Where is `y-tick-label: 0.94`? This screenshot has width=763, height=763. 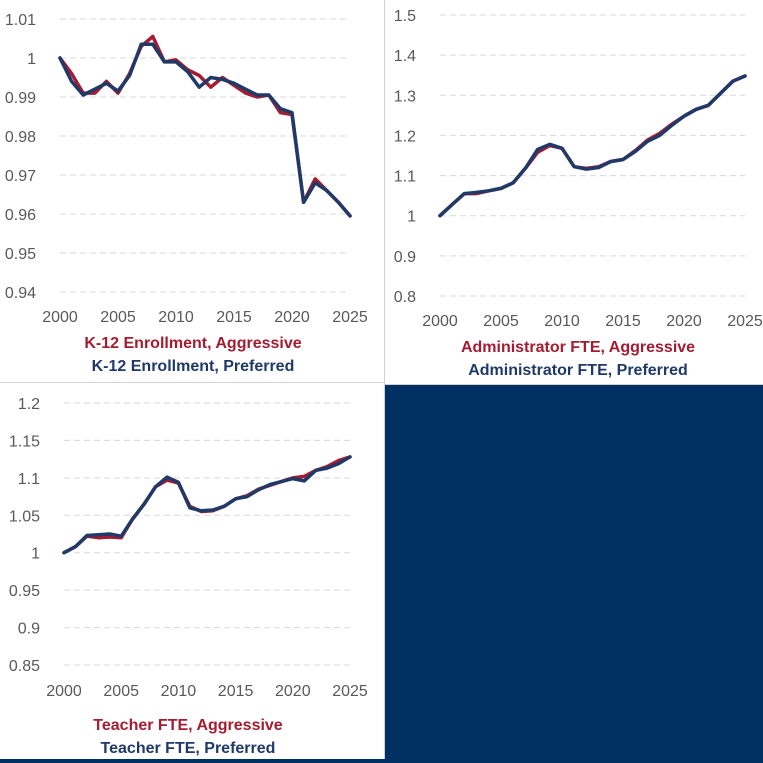
y-tick-label: 0.94 is located at coordinates (20, 293).